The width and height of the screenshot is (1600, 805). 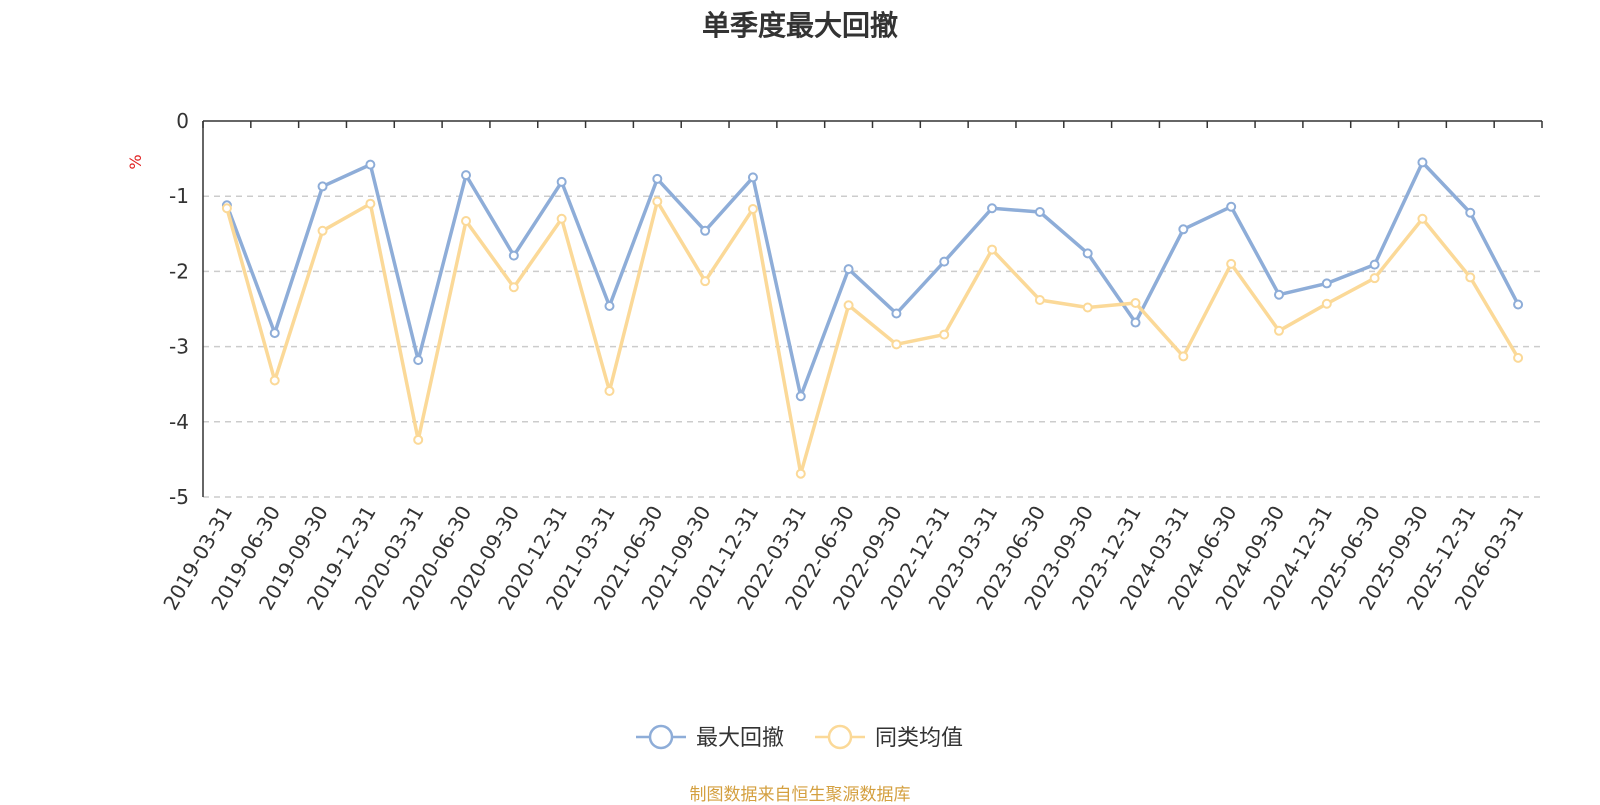 I want to click on y-axis-unit-label: %, so click(x=135, y=161).